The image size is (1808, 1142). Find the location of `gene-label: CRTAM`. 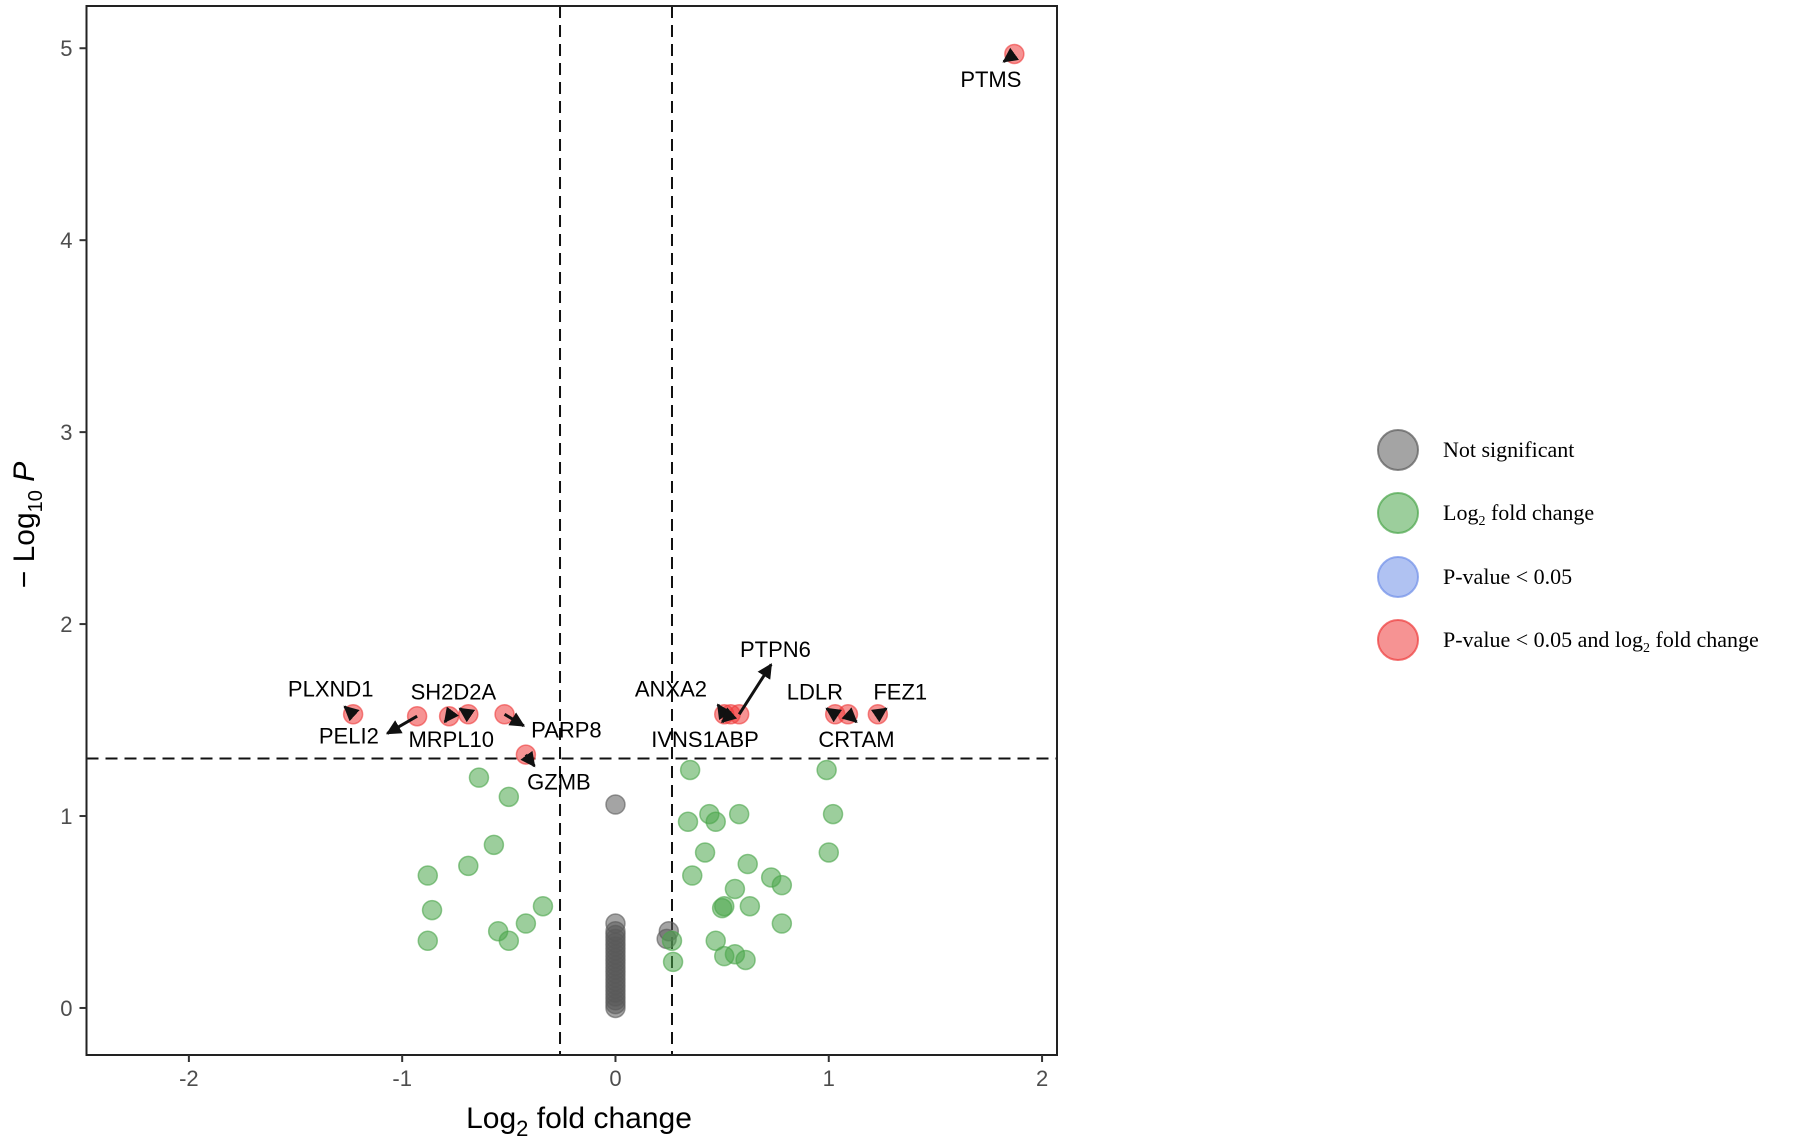

gene-label: CRTAM is located at coordinates (856, 739).